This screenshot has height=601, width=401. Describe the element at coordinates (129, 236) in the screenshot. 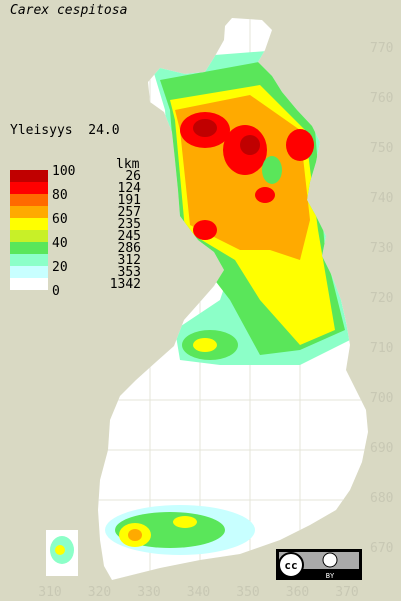

I see `legend-count: 245` at that location.